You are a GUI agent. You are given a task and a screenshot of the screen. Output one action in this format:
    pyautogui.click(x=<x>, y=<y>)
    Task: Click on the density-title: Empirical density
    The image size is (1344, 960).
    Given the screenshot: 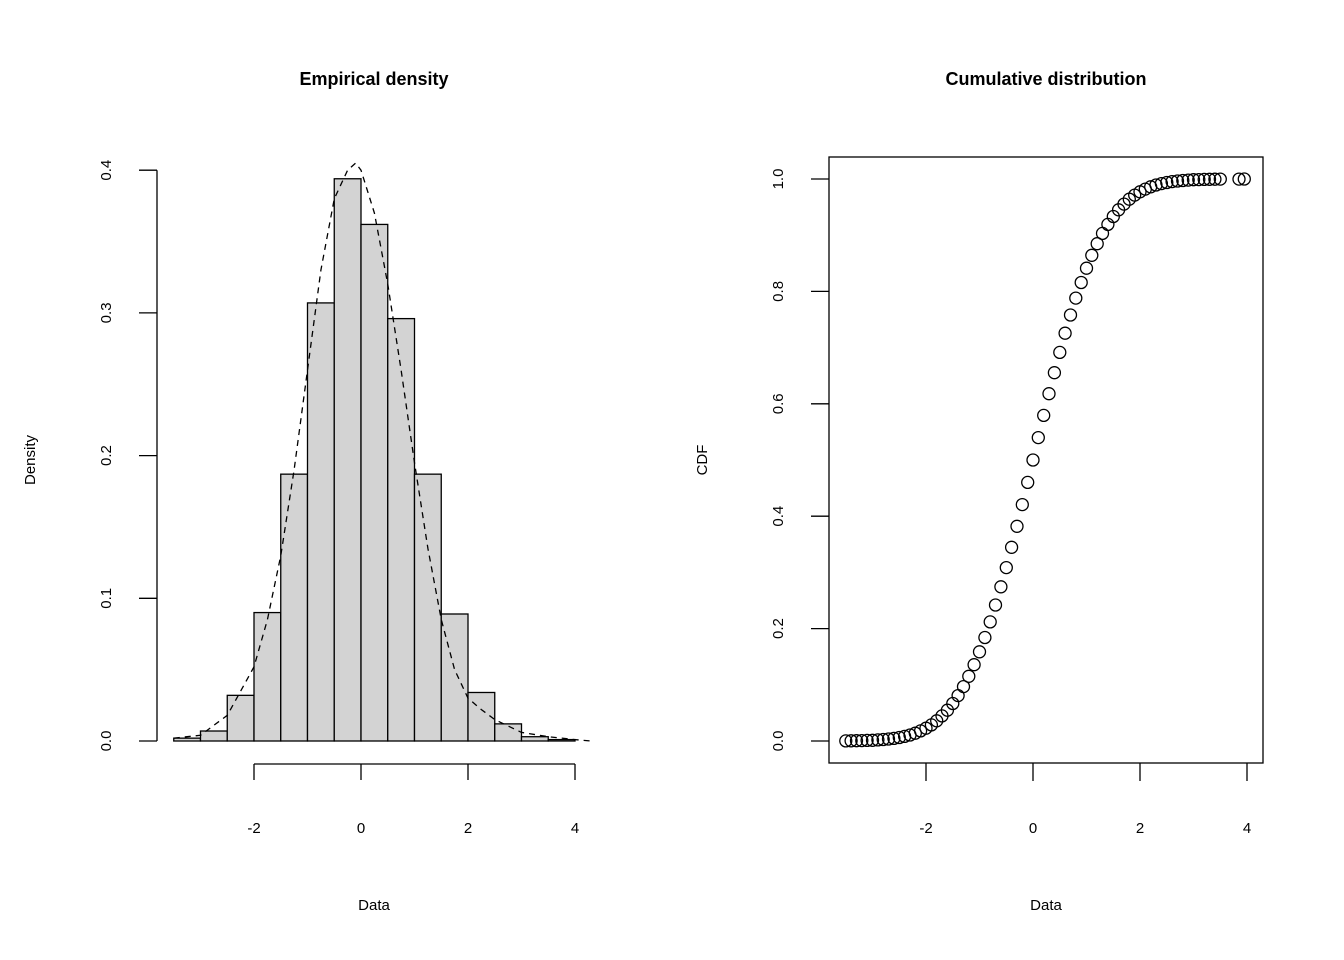 What is the action you would take?
    pyautogui.click(x=373, y=79)
    